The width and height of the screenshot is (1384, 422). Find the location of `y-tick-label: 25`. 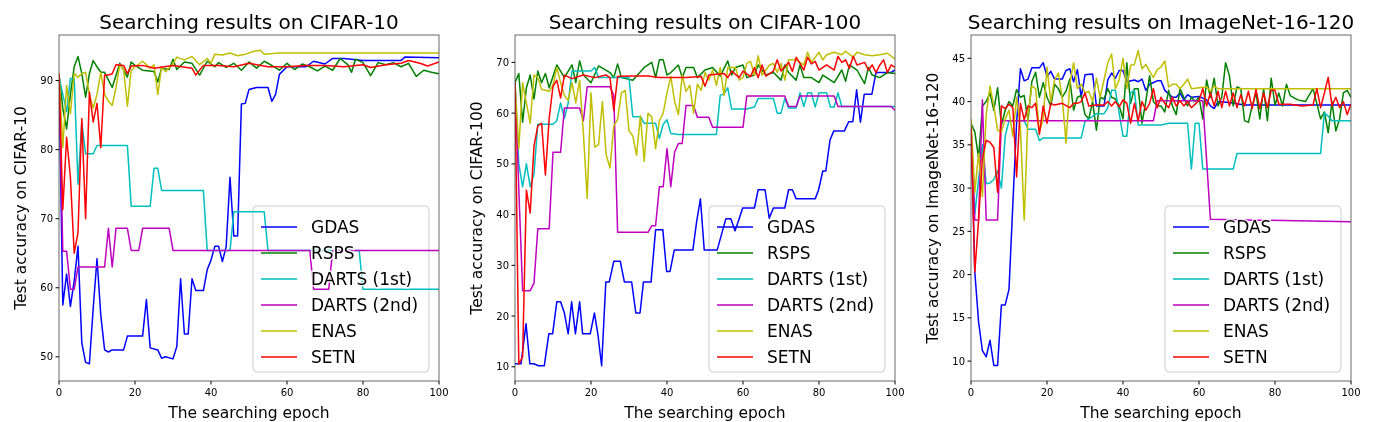

y-tick-label: 25 is located at coordinates (958, 231).